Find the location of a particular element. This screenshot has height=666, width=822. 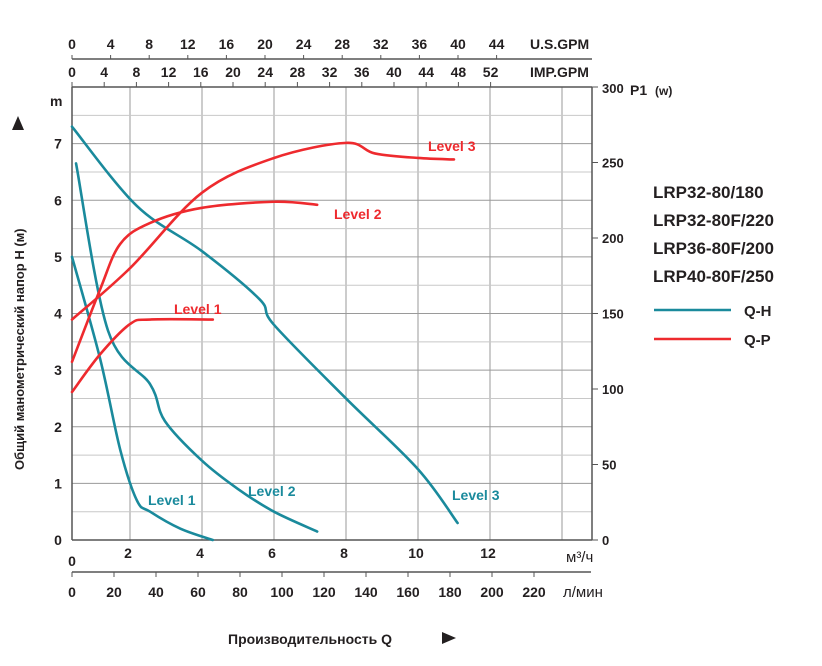

x-tick-label-lmin: 220 is located at coordinates (534, 592).